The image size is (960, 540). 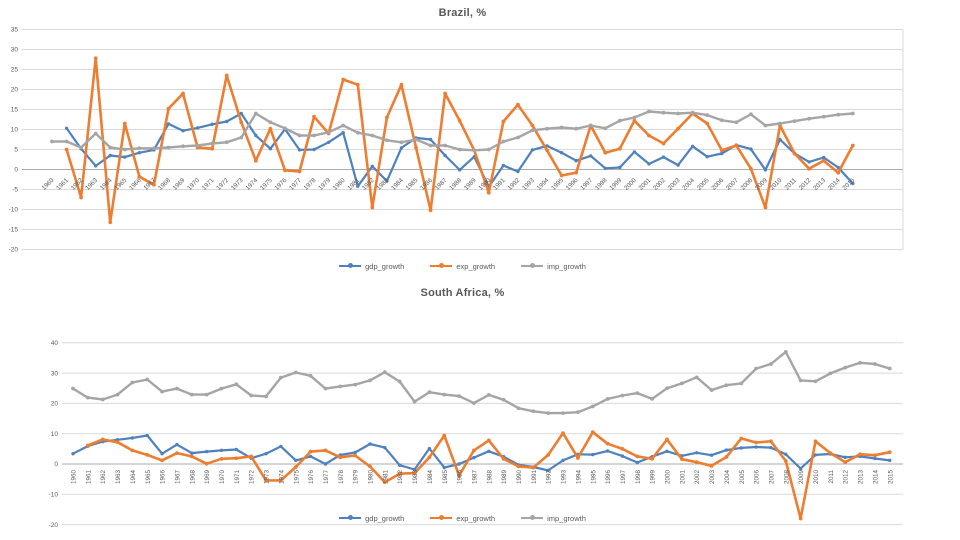 What do you see at coordinates (74, 477) in the screenshot?
I see `svg-text: 1960` at bounding box center [74, 477].